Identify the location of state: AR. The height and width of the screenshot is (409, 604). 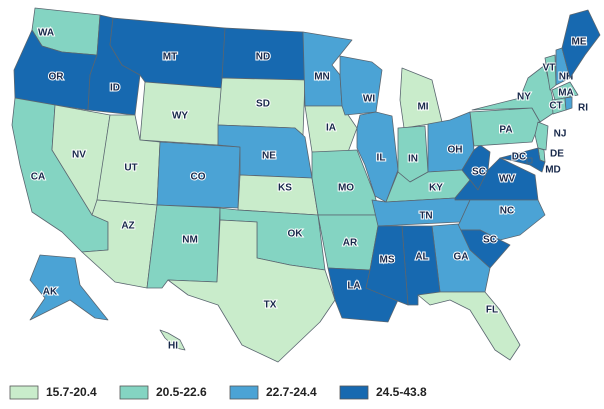
(349, 242).